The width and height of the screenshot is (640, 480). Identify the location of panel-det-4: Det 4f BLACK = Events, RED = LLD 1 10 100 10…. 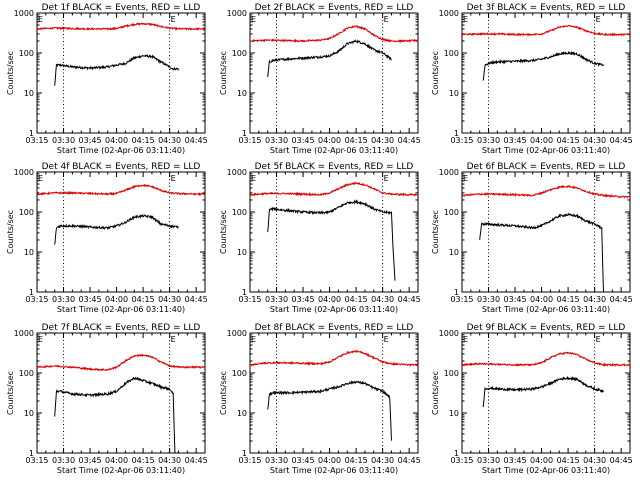
(107, 238).